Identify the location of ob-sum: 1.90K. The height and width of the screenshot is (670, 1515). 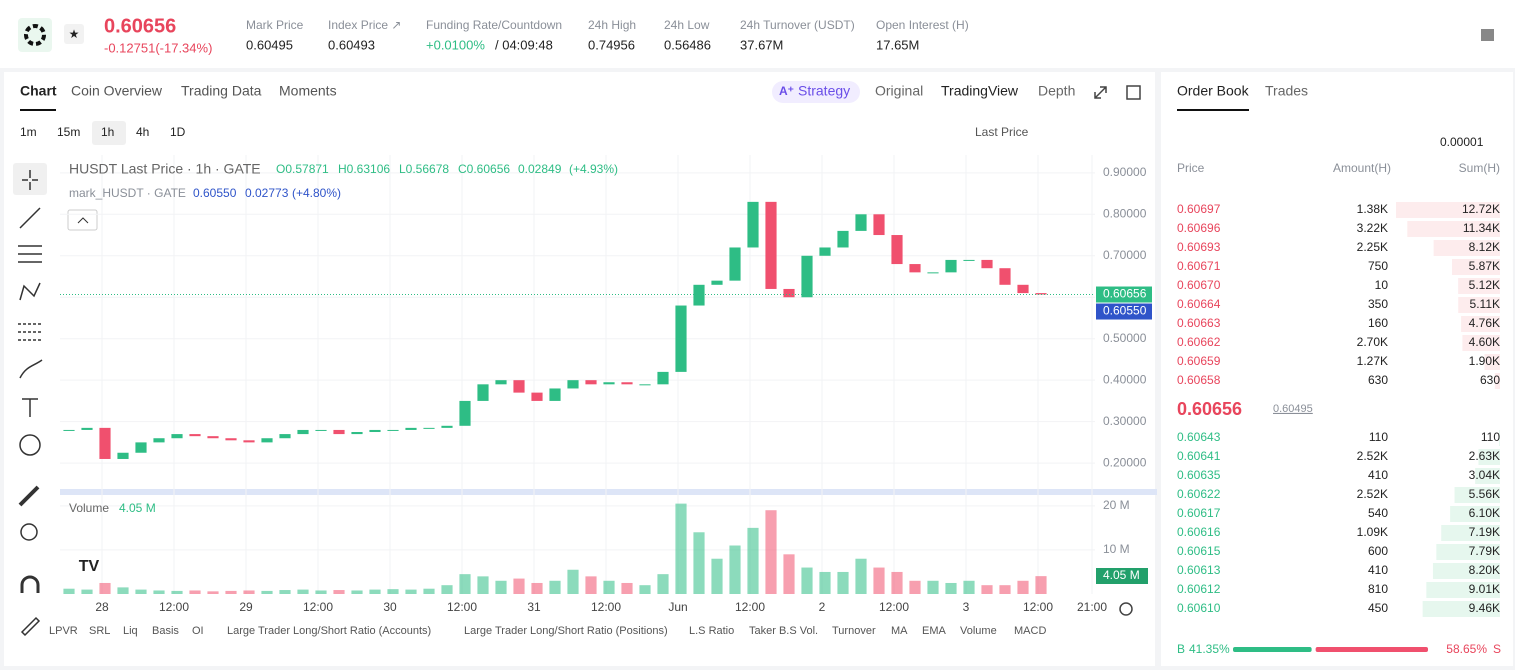
(1484, 361).